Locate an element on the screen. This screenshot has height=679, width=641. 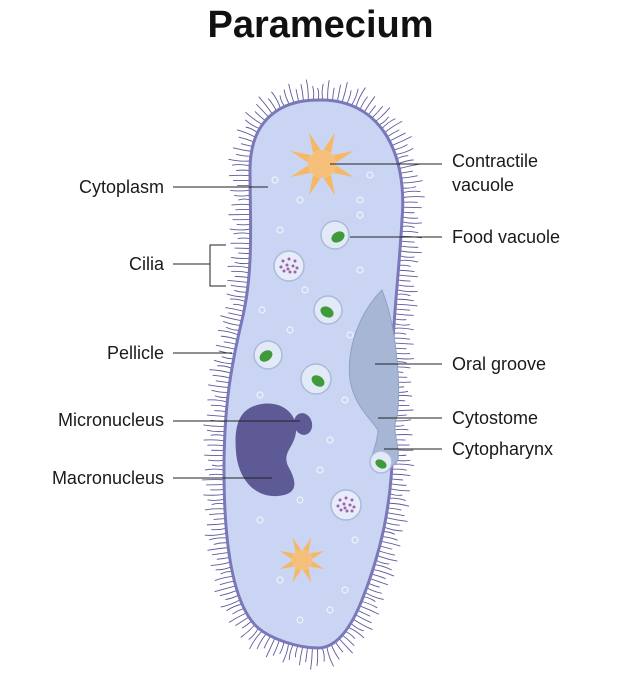
contractile-vacuole-bottom is located at coordinates (302, 560).